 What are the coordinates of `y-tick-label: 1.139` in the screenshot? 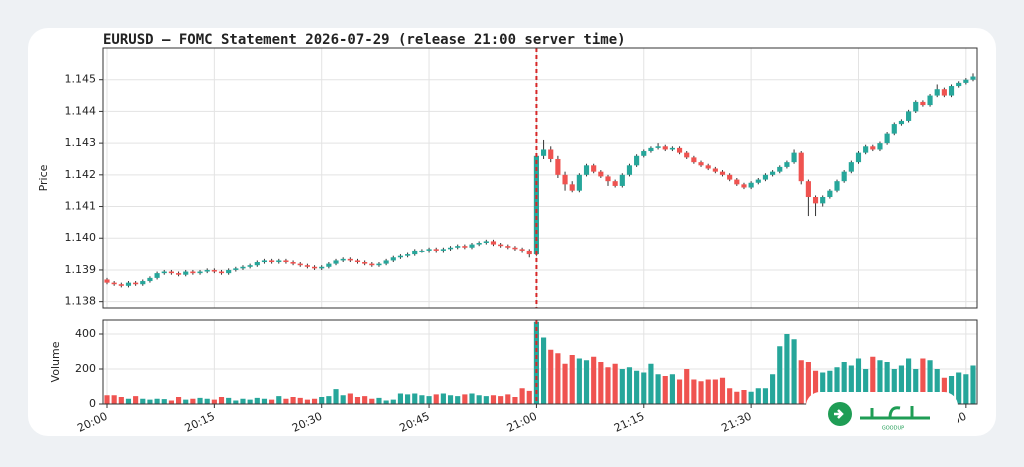 It's located at (81, 269).